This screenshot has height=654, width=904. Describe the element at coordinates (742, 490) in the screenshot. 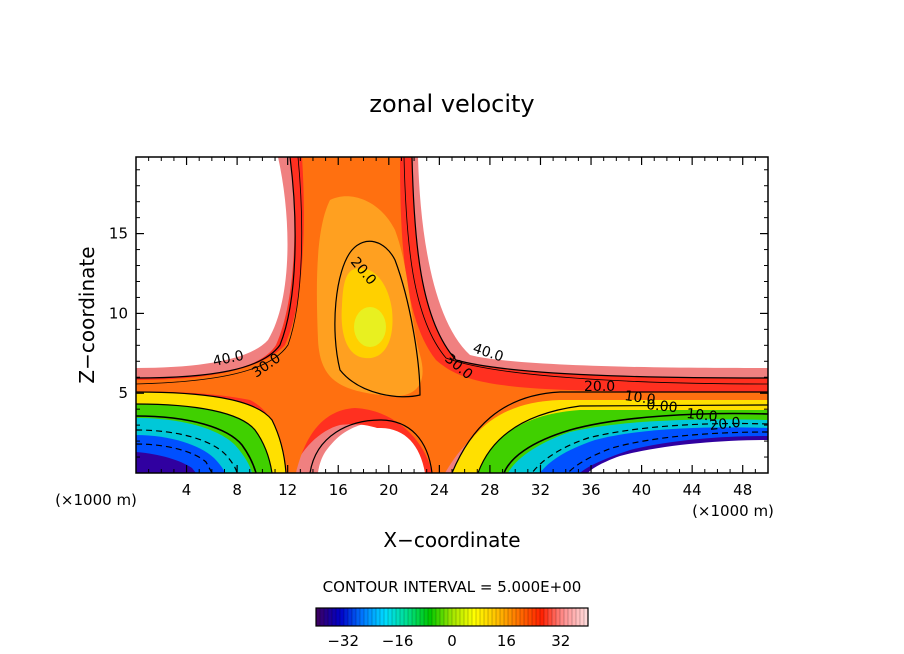

I see `x-tick-label: 48` at that location.